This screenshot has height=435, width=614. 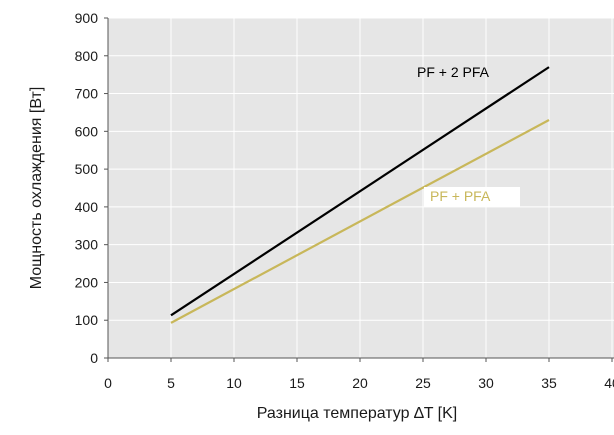 What do you see at coordinates (87, 282) in the screenshot?
I see `y-tick-label: 200` at bounding box center [87, 282].